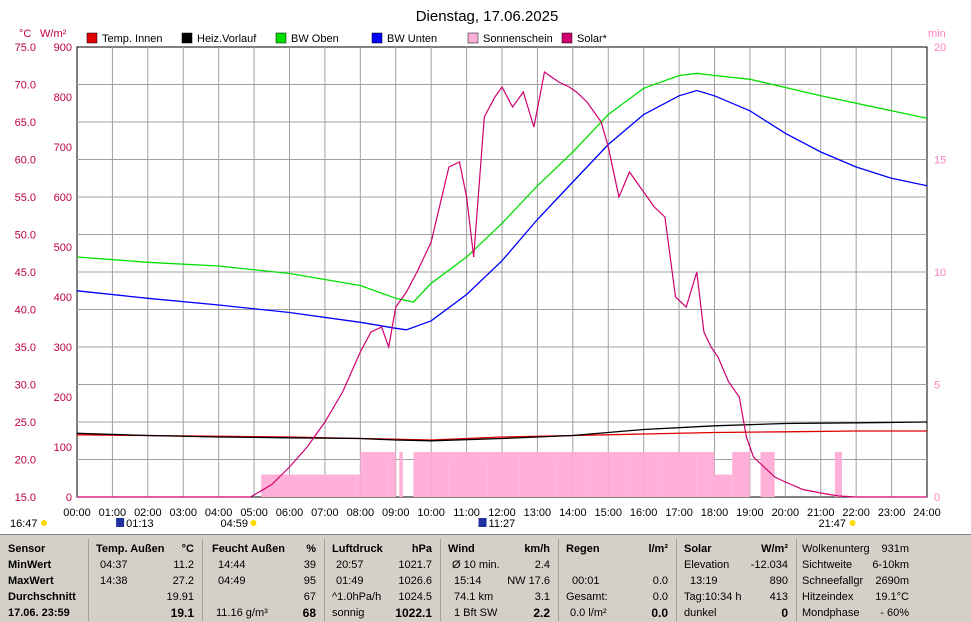  I want to click on wind-dist-val: 3.1, so click(542, 597).